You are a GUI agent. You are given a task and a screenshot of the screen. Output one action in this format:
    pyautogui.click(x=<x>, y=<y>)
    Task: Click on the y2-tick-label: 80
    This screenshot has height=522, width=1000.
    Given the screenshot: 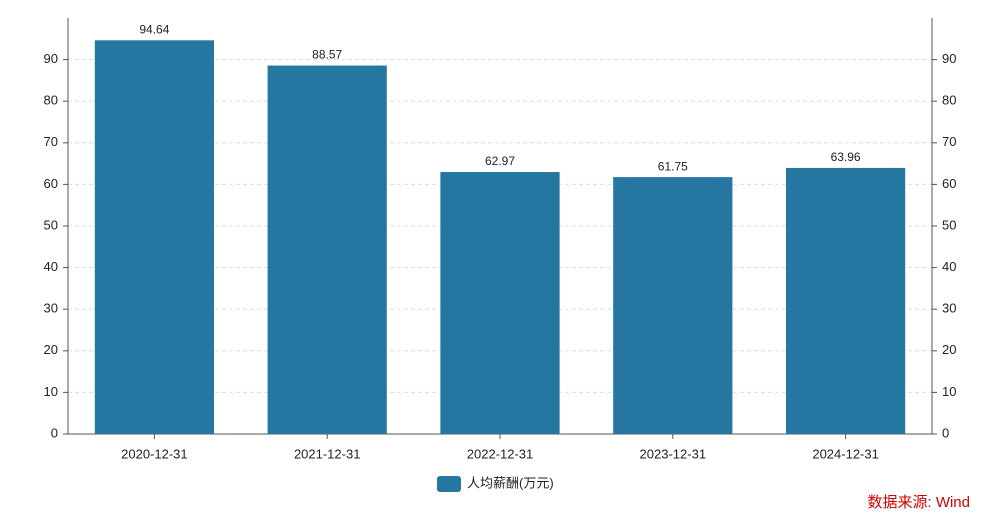 What is the action you would take?
    pyautogui.click(x=949, y=100)
    